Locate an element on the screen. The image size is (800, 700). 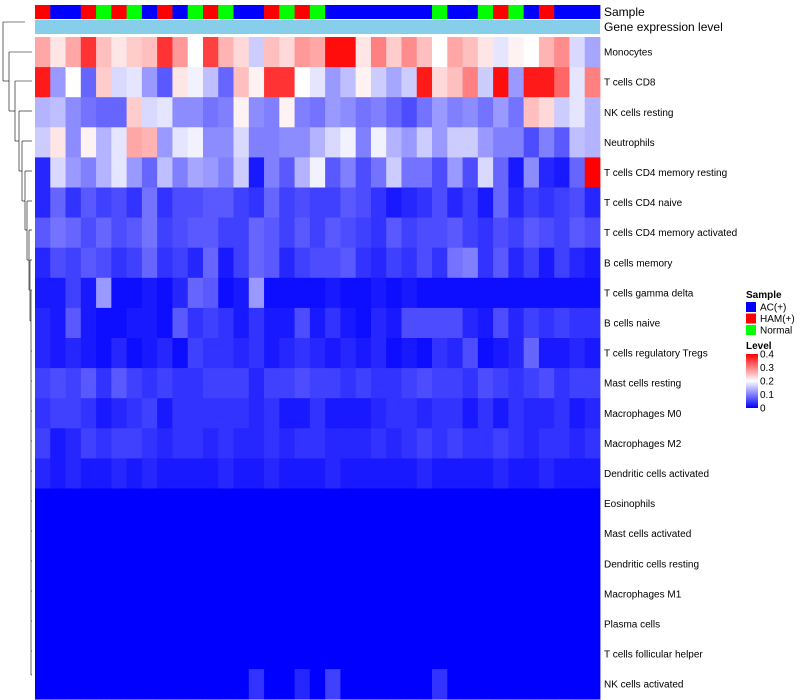
sample-legend-title: Sample is located at coordinates (764, 295).